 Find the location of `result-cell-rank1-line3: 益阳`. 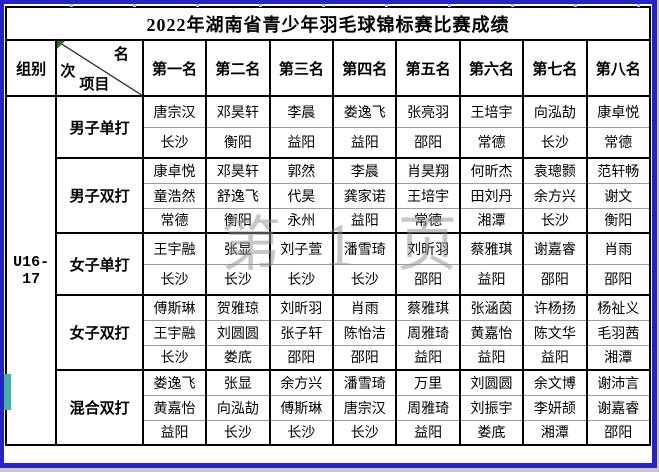

result-cell-rank1-line3: 益阳 is located at coordinates (174, 432).